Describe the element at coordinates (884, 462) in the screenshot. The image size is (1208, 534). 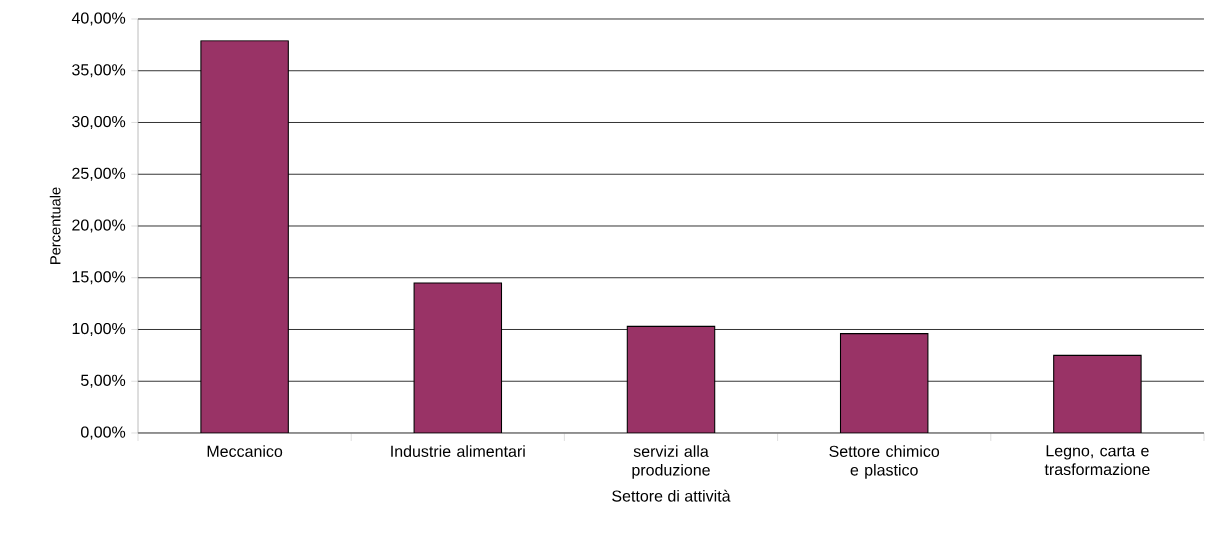
I see `x-tick-label: Settore chimico e plastico` at that location.